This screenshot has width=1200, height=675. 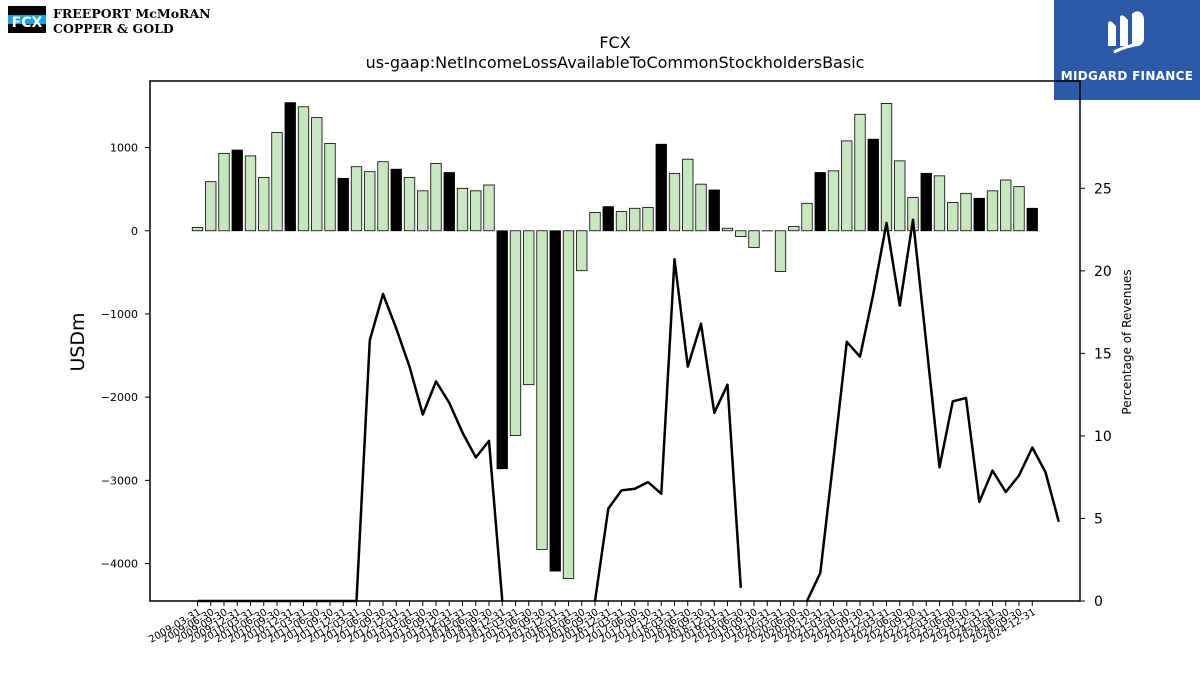 What do you see at coordinates (1103, 437) in the screenshot?
I see `y2-tick-label: 10` at bounding box center [1103, 437].